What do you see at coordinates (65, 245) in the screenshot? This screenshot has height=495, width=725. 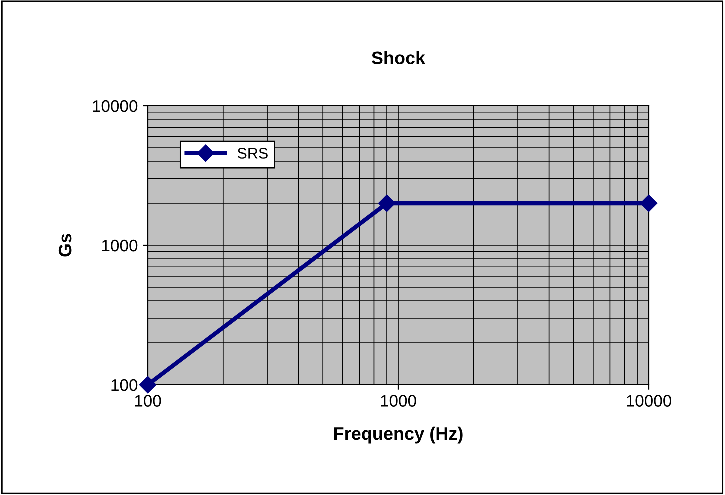 I see `y-axis-title: Gs` at bounding box center [65, 245].